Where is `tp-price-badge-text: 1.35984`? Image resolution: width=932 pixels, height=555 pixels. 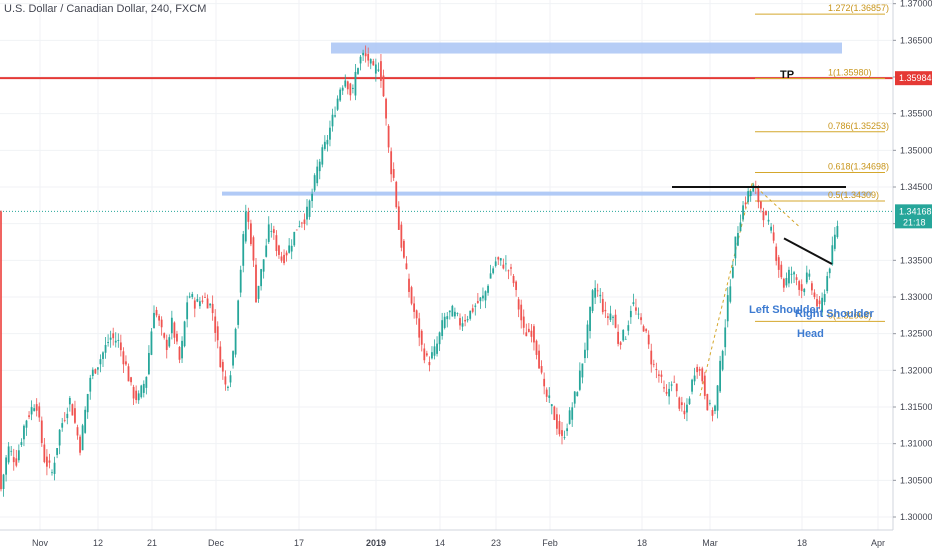 tp-price-badge-text: 1.35984 is located at coordinates (915, 78).